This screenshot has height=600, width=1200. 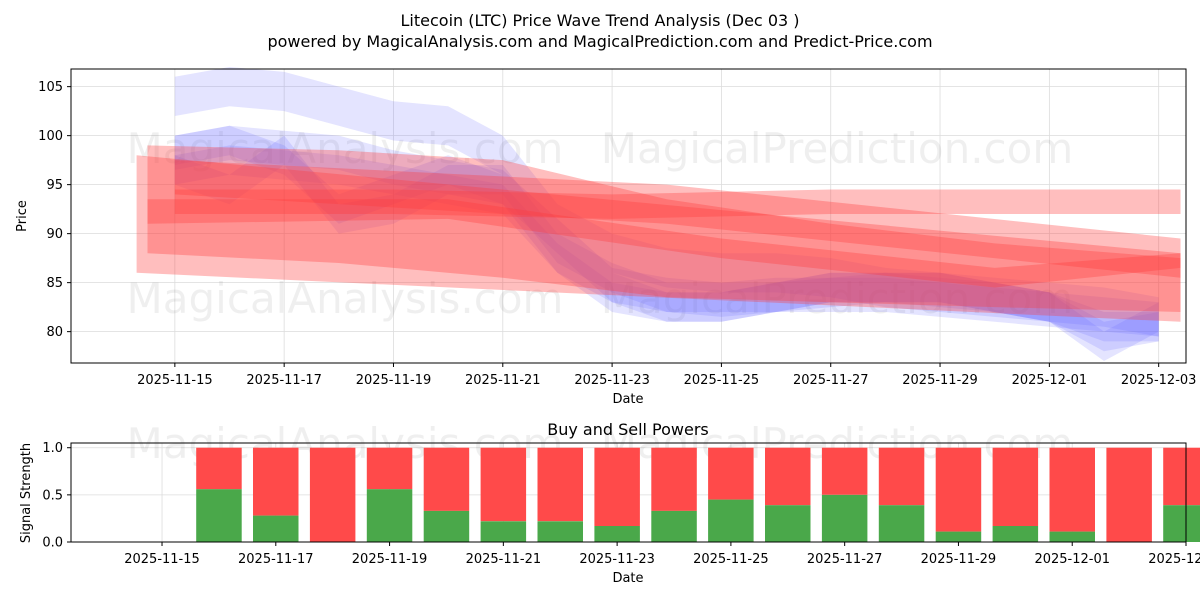 What do you see at coordinates (54, 283) in the screenshot?
I see `price-y-tick-label: 85` at bounding box center [54, 283].